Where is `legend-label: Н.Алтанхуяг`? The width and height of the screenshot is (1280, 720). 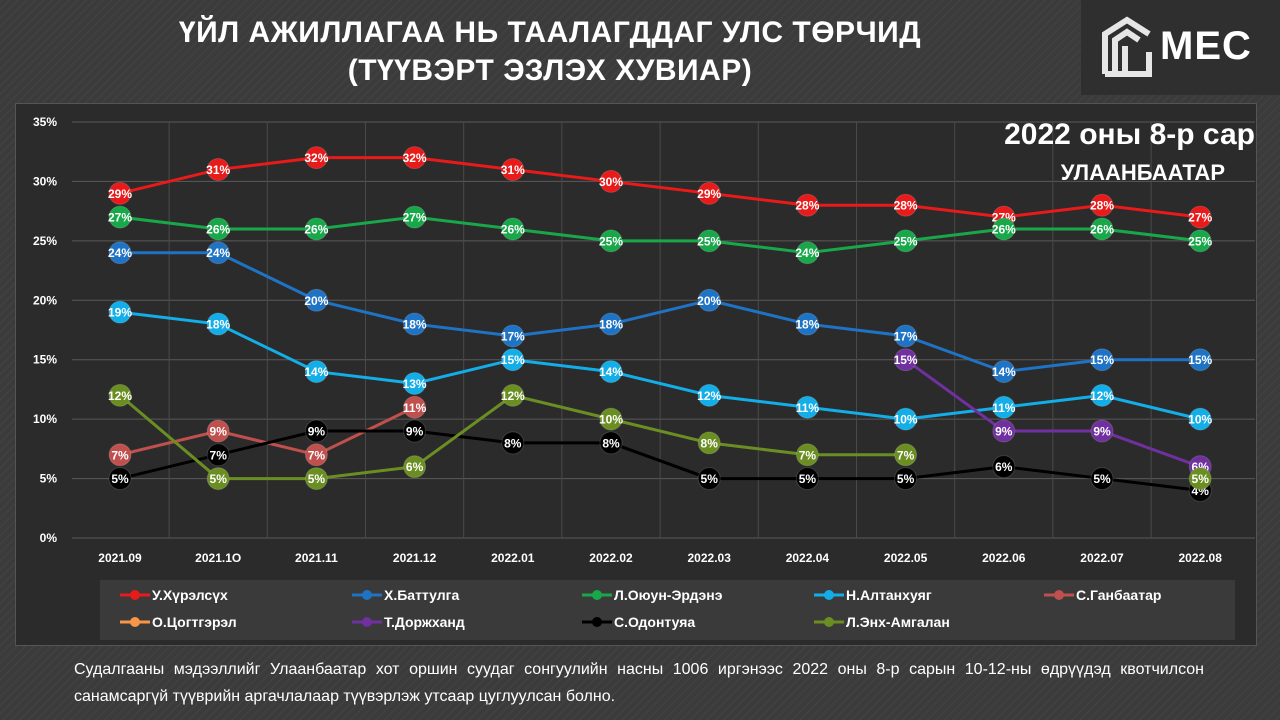
legend-label: Н.Алтанхуяг is located at coordinates (889, 595).